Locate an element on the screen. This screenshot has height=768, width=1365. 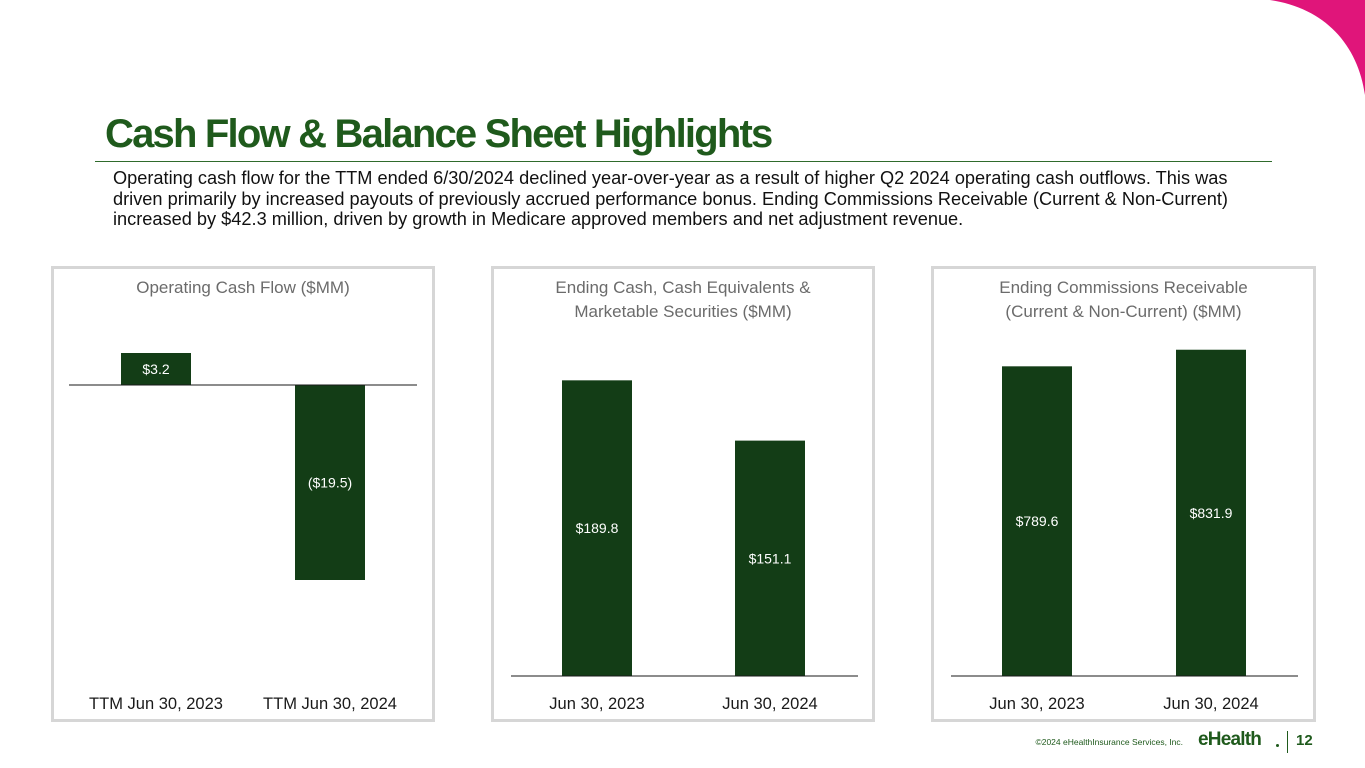
category-label: TTM Jun 30, 2024 is located at coordinates (330, 704).